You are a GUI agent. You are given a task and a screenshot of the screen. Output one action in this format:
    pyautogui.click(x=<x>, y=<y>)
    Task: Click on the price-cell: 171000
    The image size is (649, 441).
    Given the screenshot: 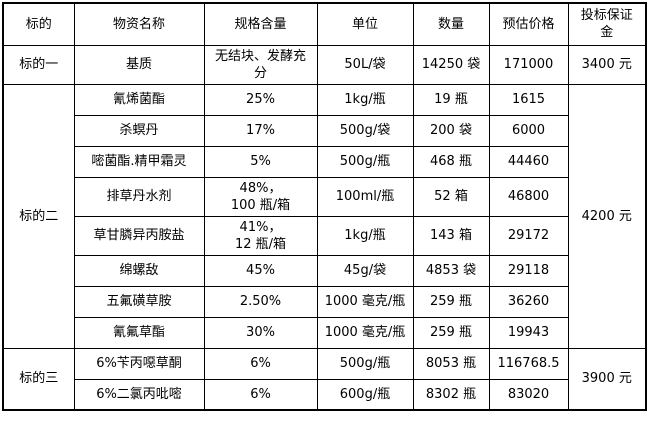 What is the action you would take?
    pyautogui.click(x=528, y=64)
    